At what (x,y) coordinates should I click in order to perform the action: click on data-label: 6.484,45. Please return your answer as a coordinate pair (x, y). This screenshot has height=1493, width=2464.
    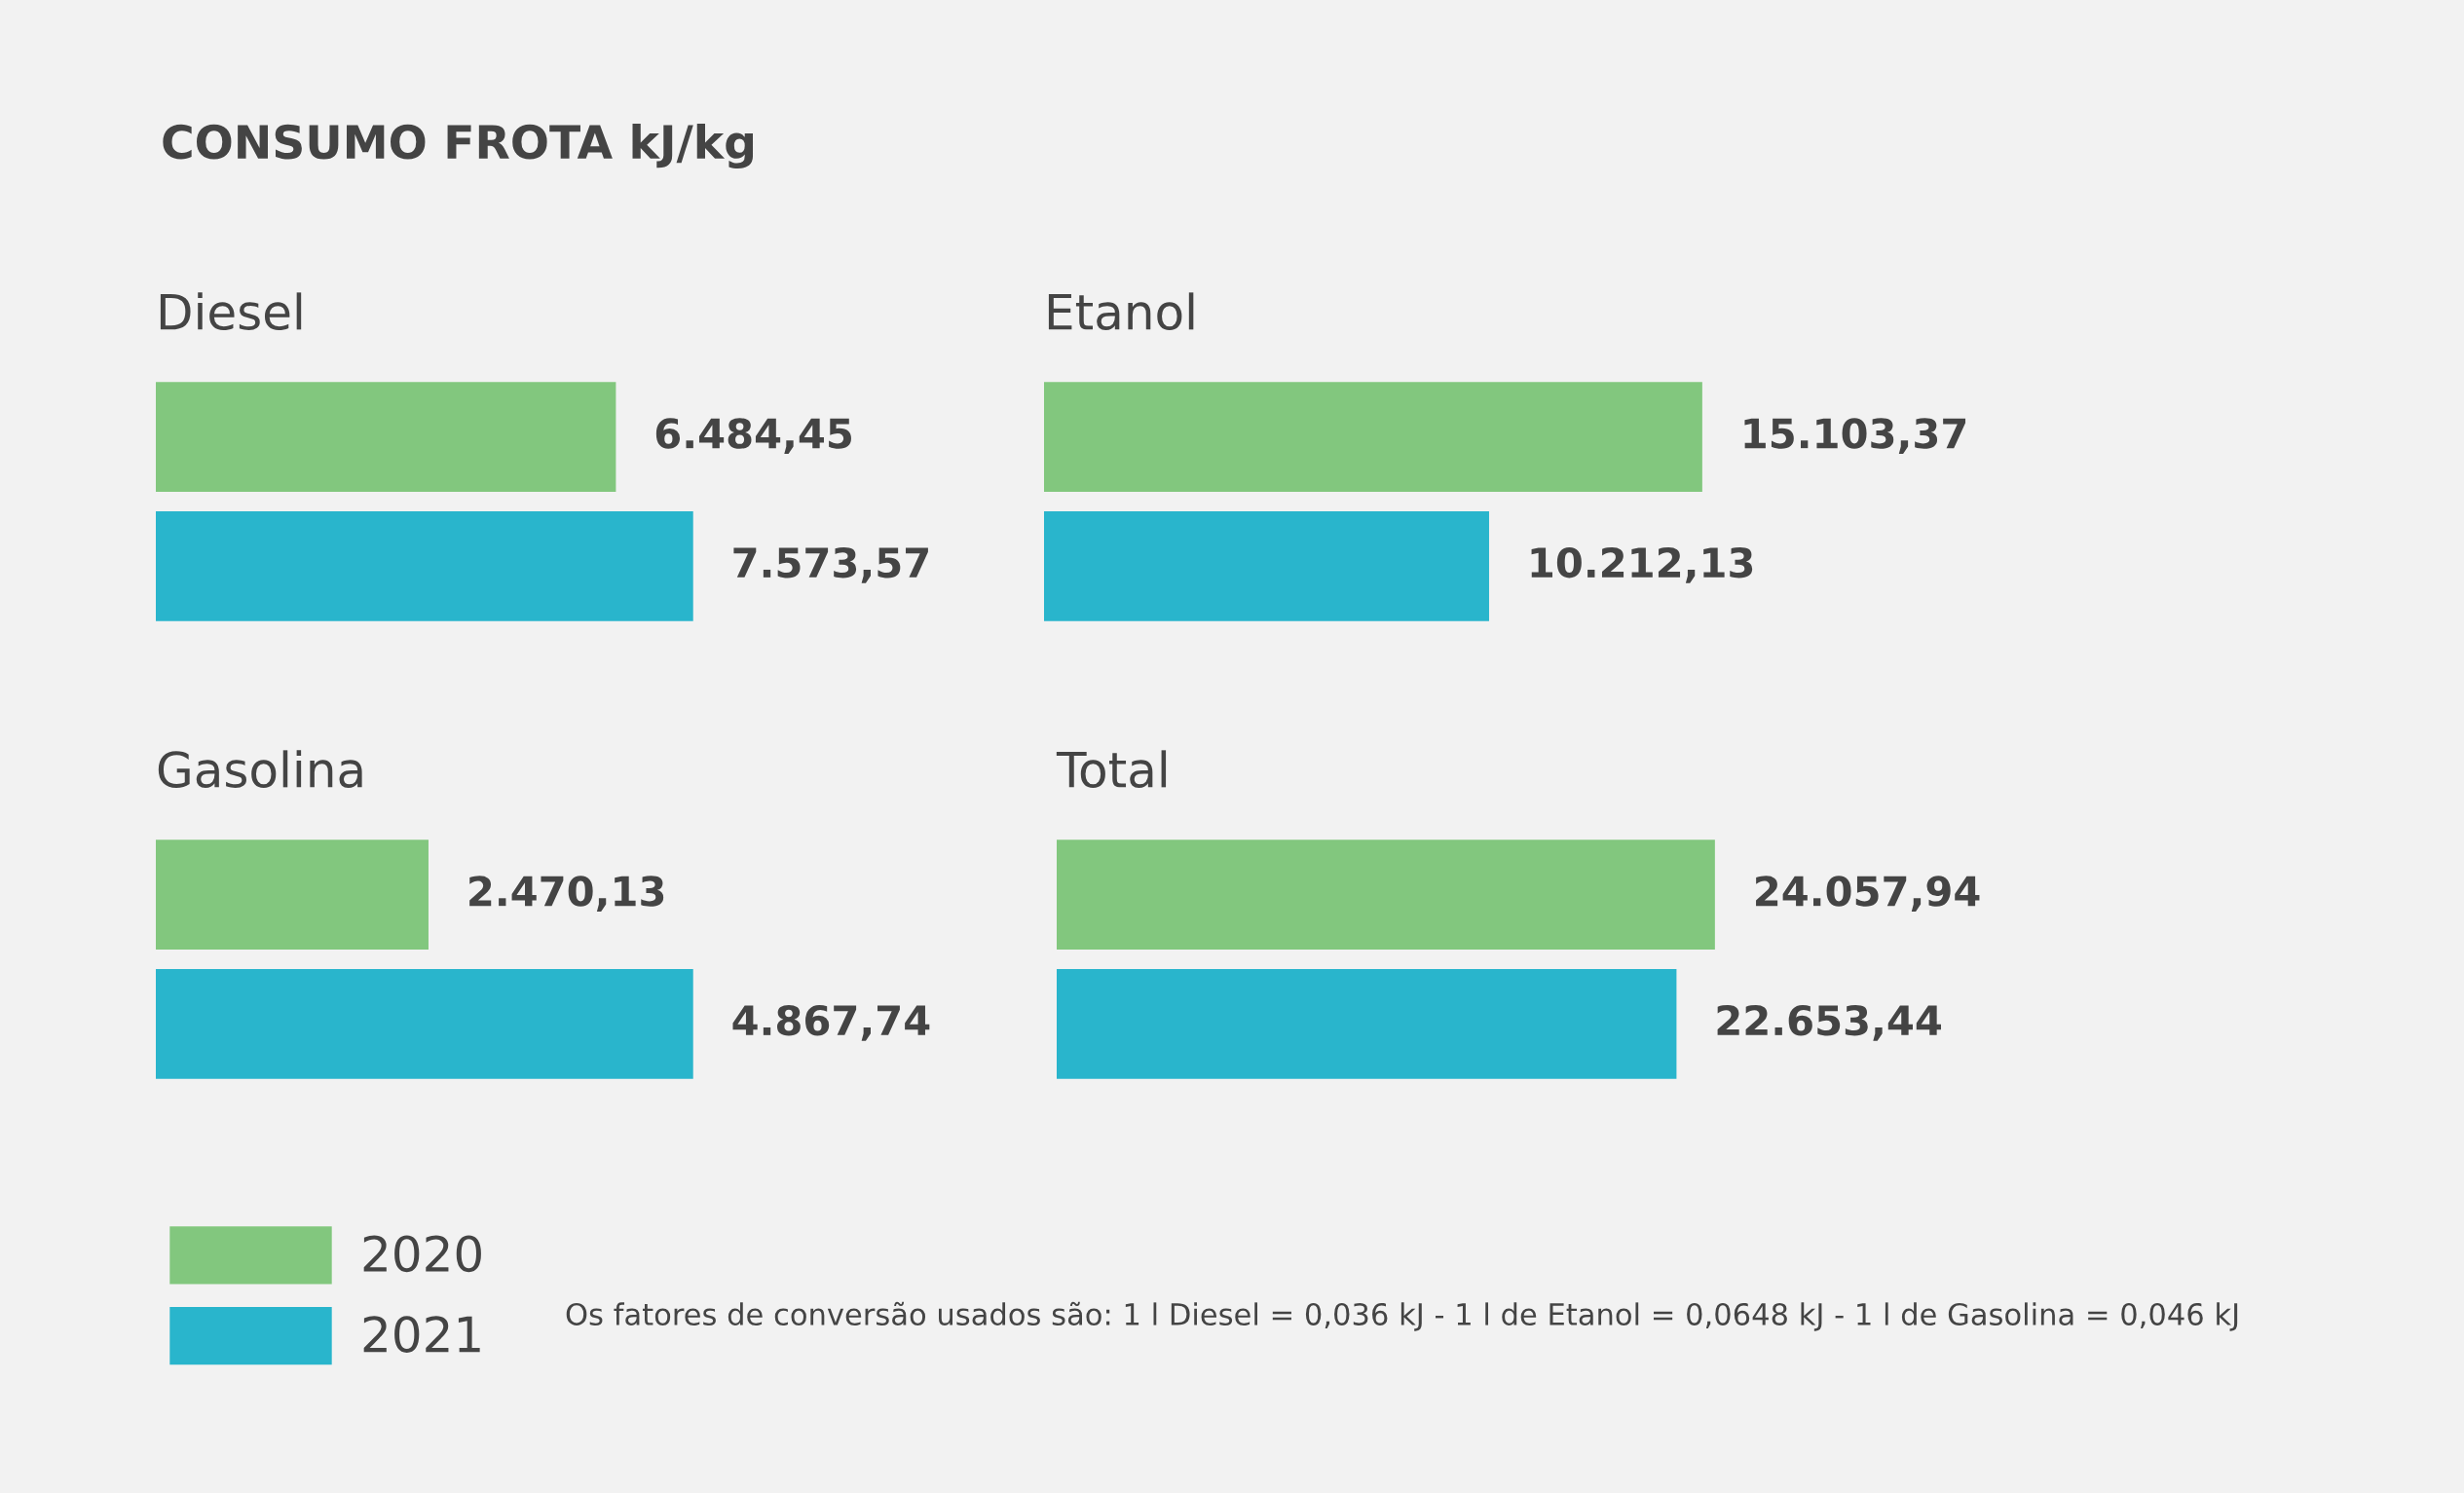
    Looking at the image, I should click on (753, 436).